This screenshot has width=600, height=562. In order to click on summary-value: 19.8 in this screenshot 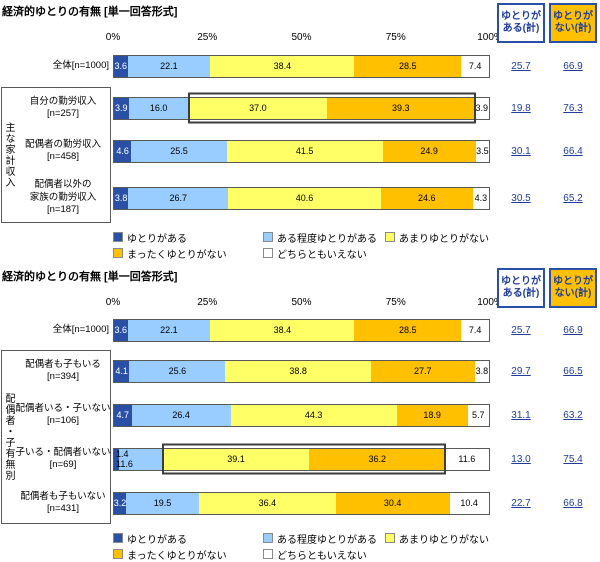, I will do `click(521, 108)`.